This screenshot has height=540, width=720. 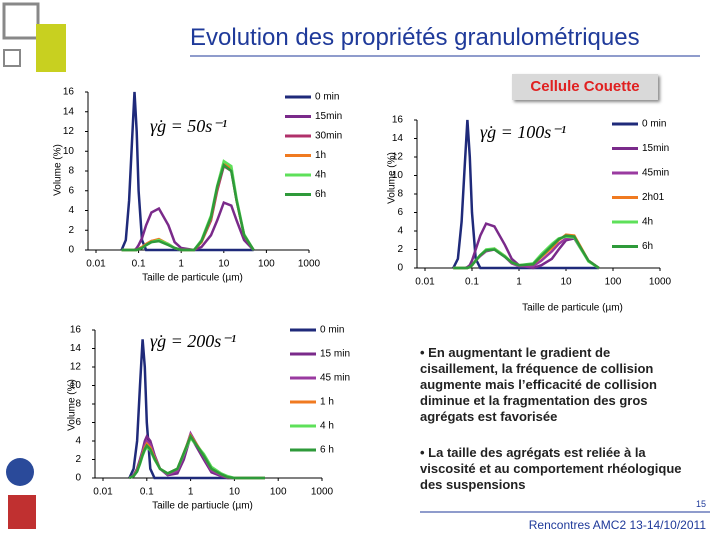 I want to click on page-number: 15, so click(x=700, y=504).